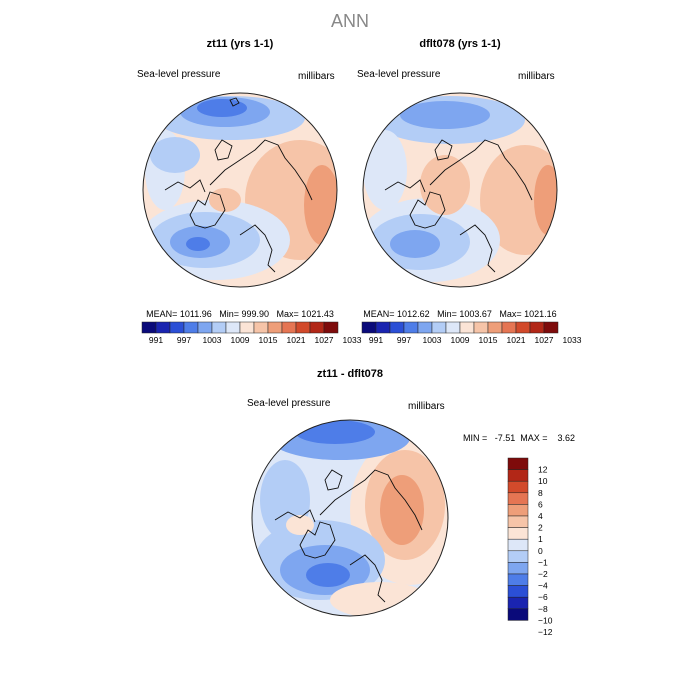 Image resolution: width=700 pixels, height=700 pixels. What do you see at coordinates (543, 597) in the screenshot?
I see `colorbar-label: −6` at bounding box center [543, 597].